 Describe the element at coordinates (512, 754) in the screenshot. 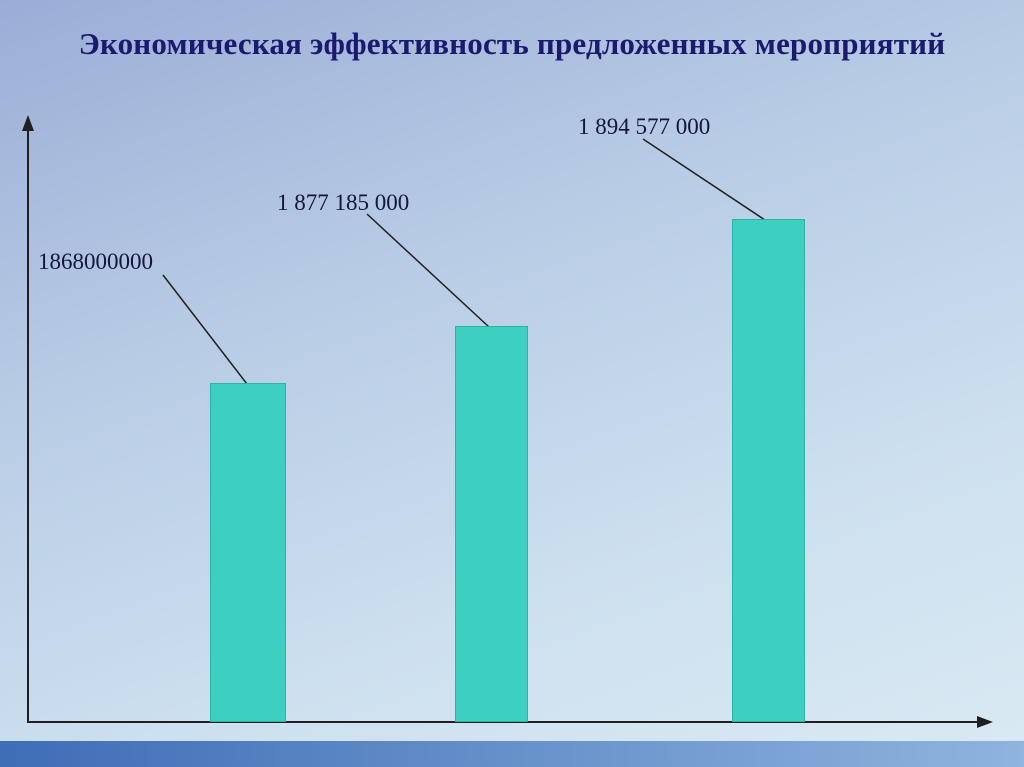

I see `footer-bar` at that location.